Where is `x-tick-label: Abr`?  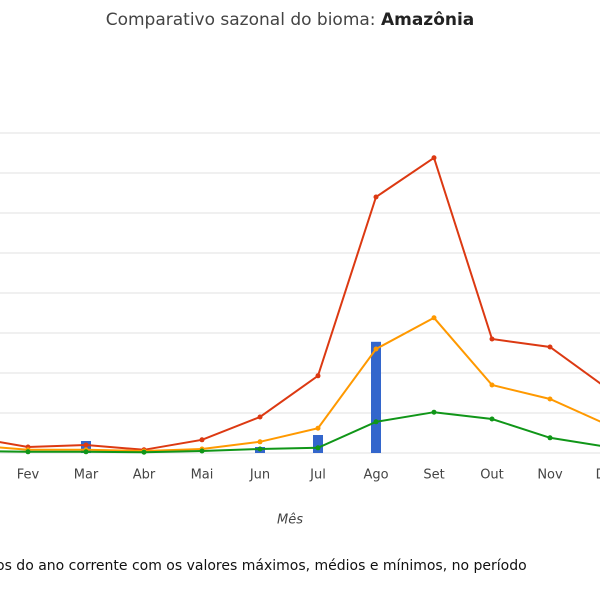 x-tick-label: Abr is located at coordinates (144, 475).